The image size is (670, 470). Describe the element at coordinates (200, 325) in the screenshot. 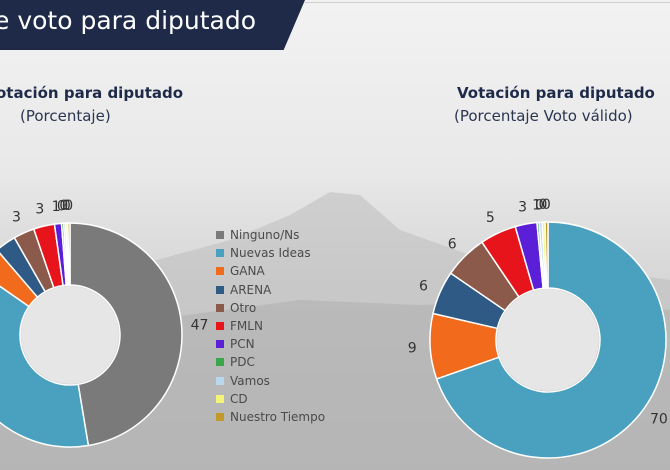

I see `left-label-ninguno-ns: 47` at that location.